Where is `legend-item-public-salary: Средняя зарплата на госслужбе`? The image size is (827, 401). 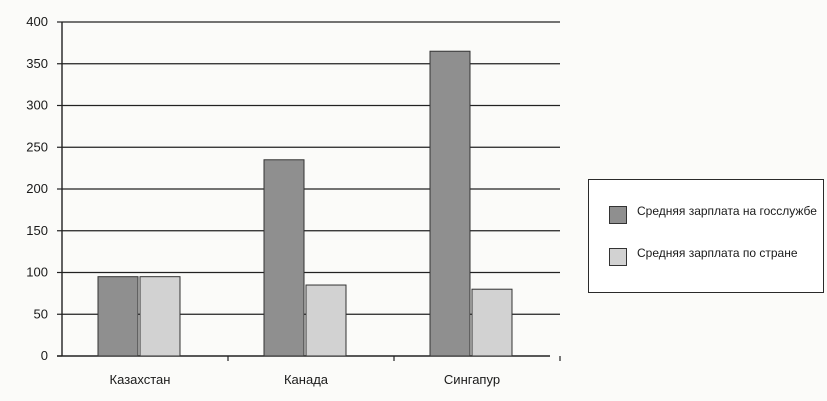
legend-item-public-salary: Средняя зарплата на госслужбе is located at coordinates (713, 214).